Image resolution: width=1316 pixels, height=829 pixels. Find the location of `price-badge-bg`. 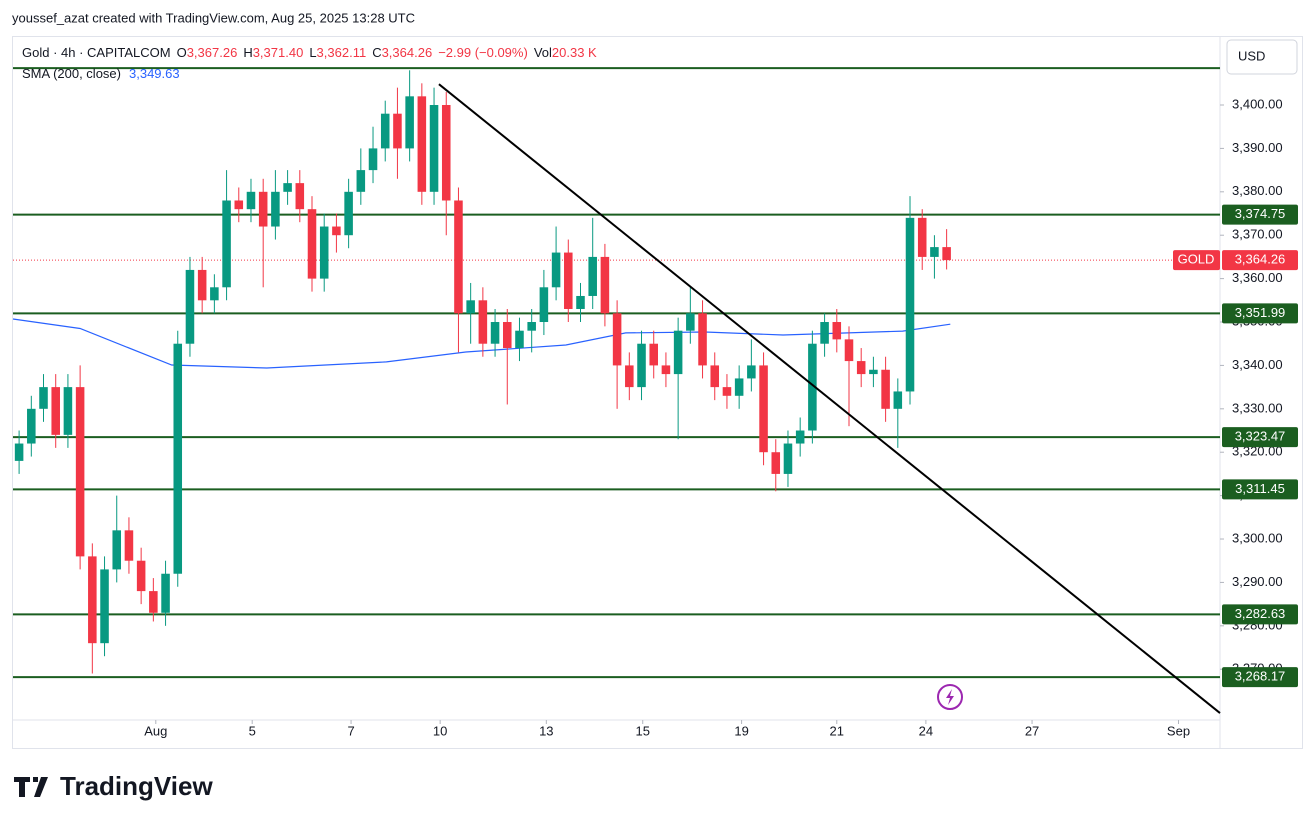

price-badge-bg is located at coordinates (1260, 260).